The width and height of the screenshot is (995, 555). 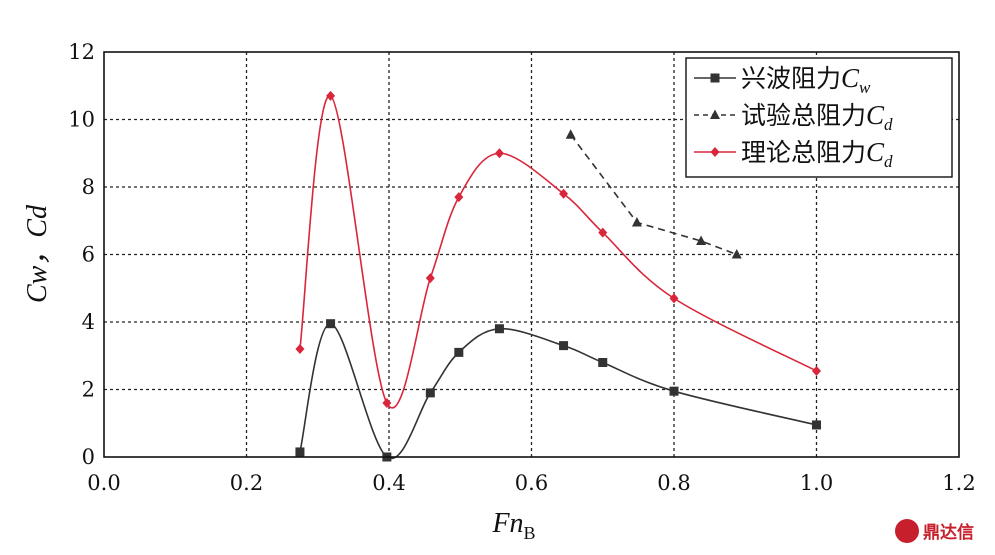 What do you see at coordinates (507, 523) in the screenshot?
I see `x-axis-title-main: Fn` at bounding box center [507, 523].